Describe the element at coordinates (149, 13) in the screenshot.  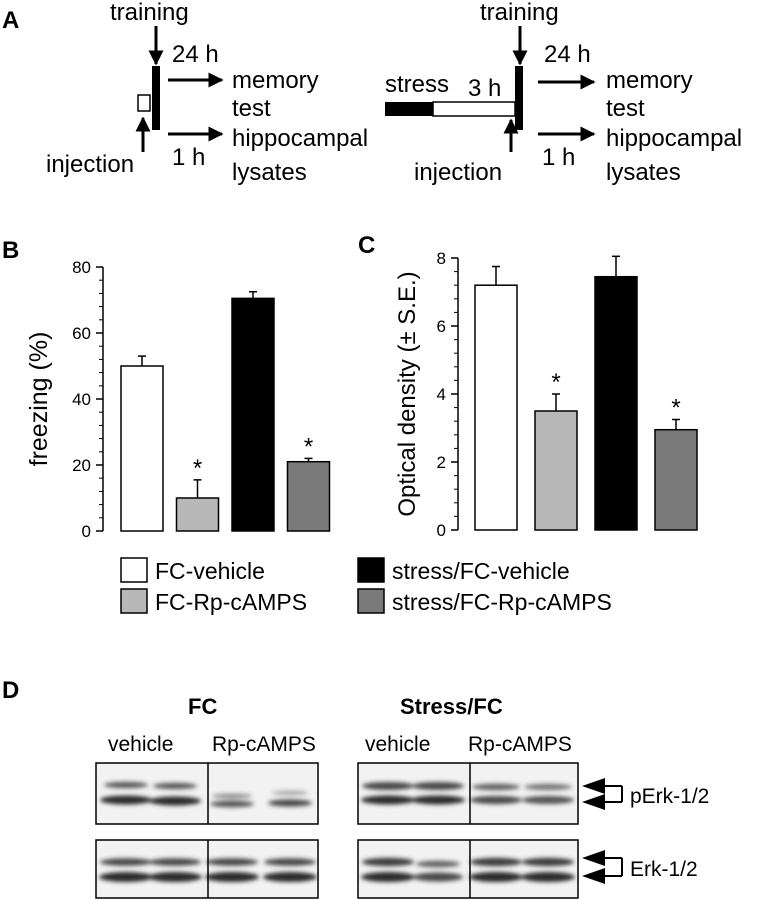
I see `left-training-label: training` at that location.